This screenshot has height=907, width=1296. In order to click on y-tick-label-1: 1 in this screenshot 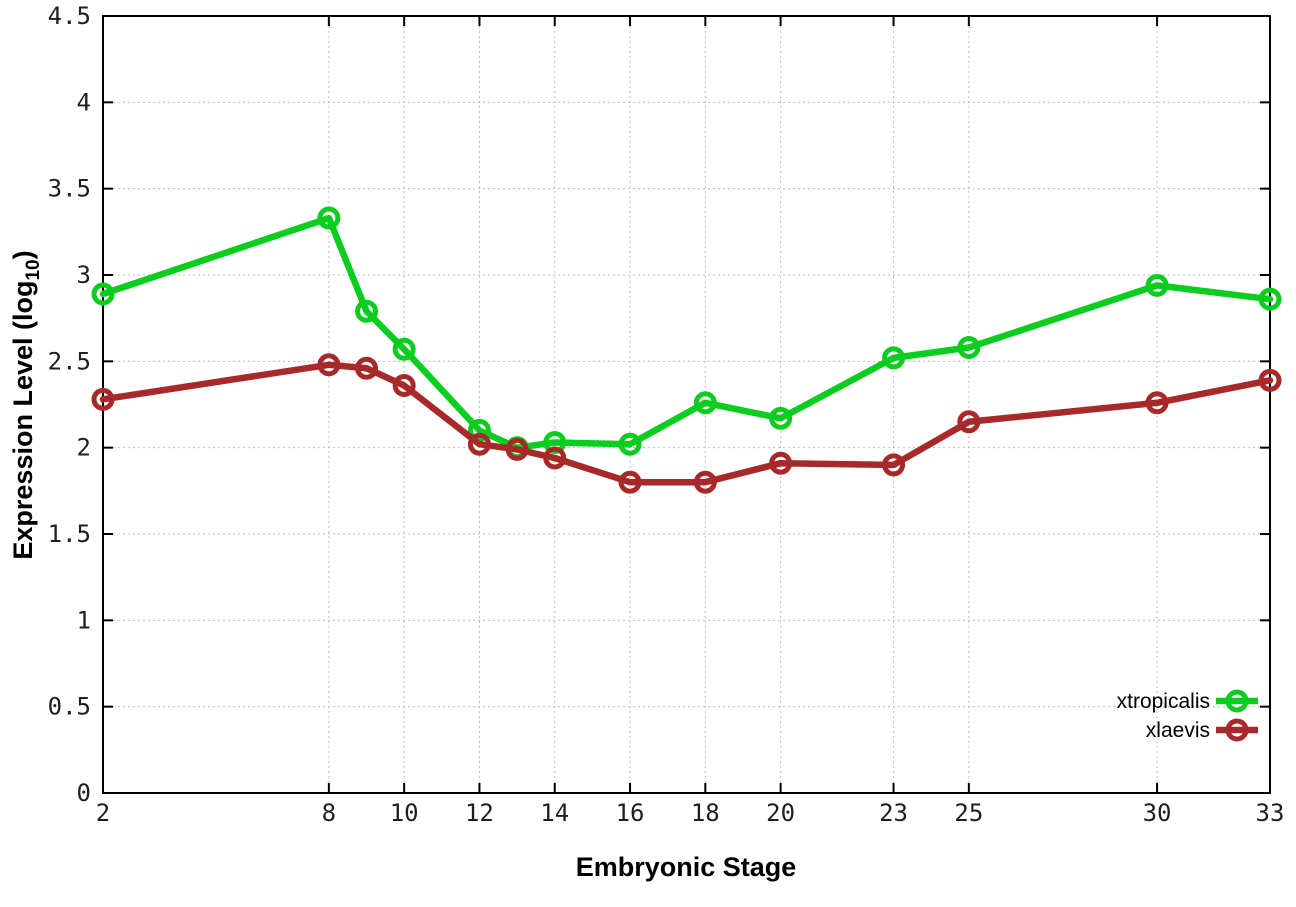, I will do `click(84, 620)`.